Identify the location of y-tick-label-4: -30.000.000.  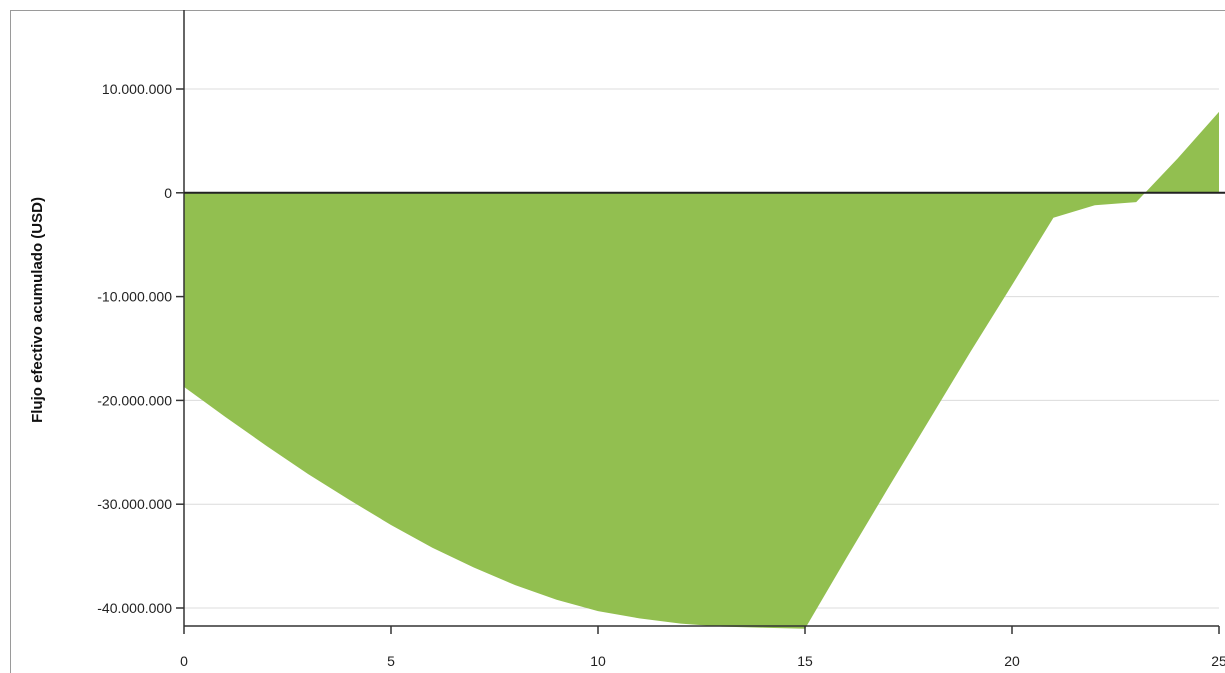
(134, 504).